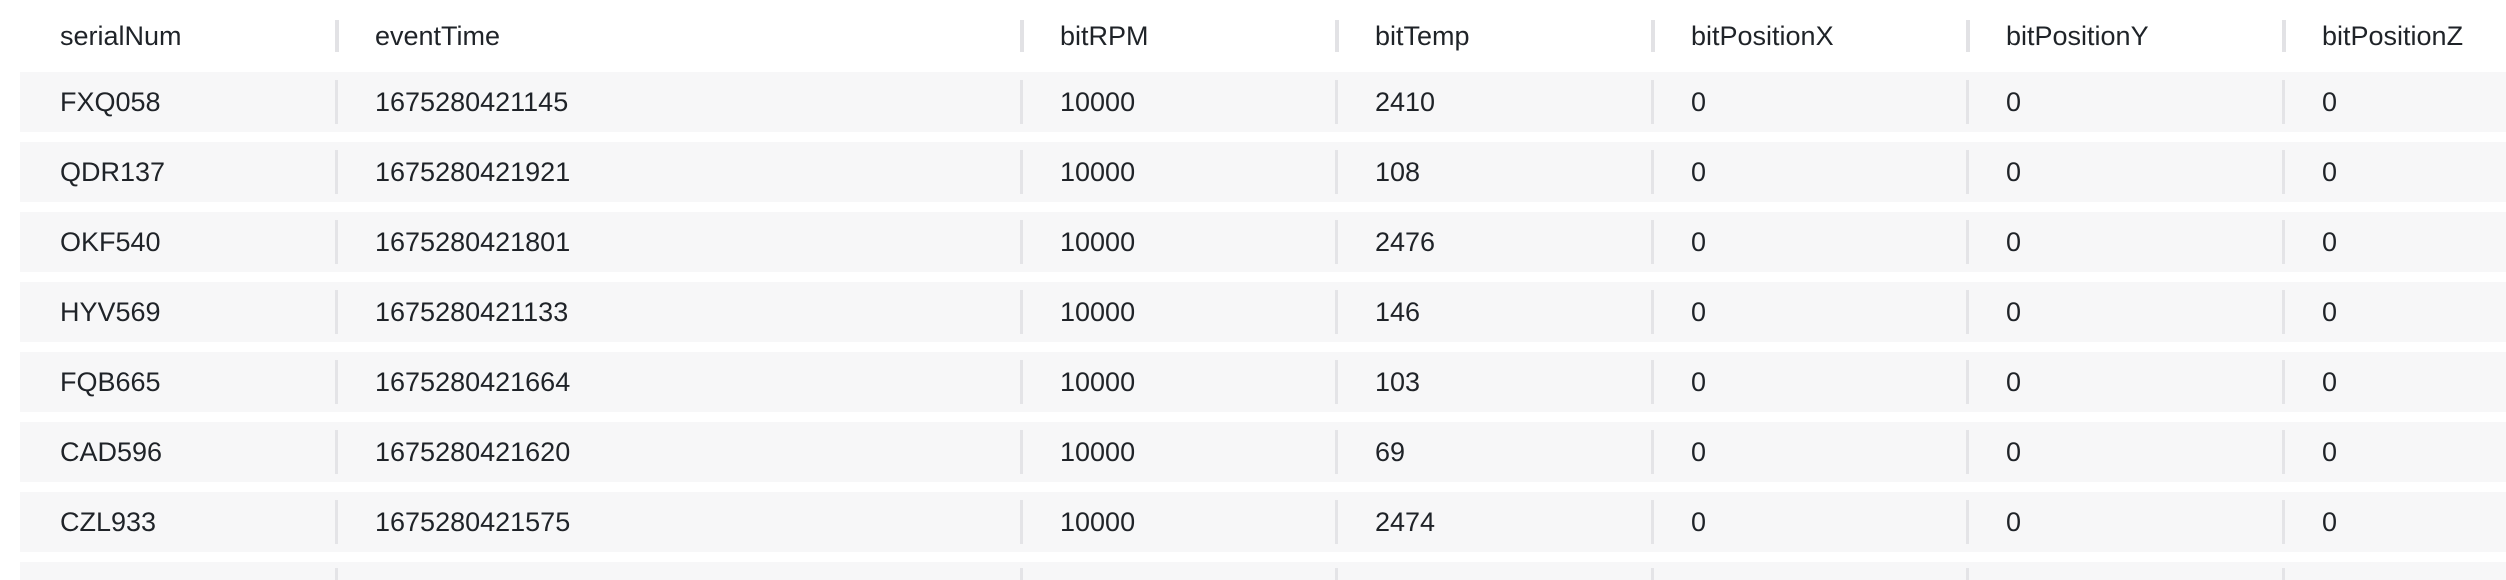  What do you see at coordinates (110, 381) in the screenshot?
I see `cell-serialnum: FQB665` at bounding box center [110, 381].